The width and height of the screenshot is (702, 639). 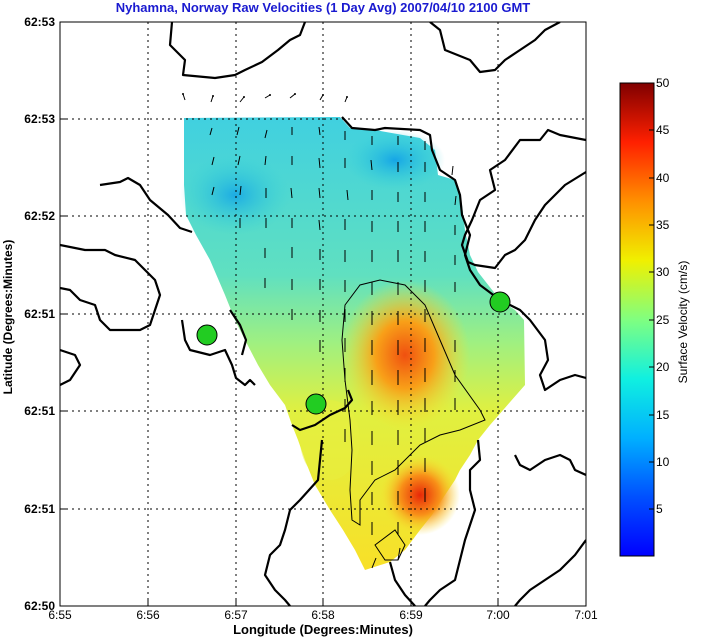 What do you see at coordinates (323, 615) in the screenshot?
I see `x-tick-label: 6:58` at bounding box center [323, 615].